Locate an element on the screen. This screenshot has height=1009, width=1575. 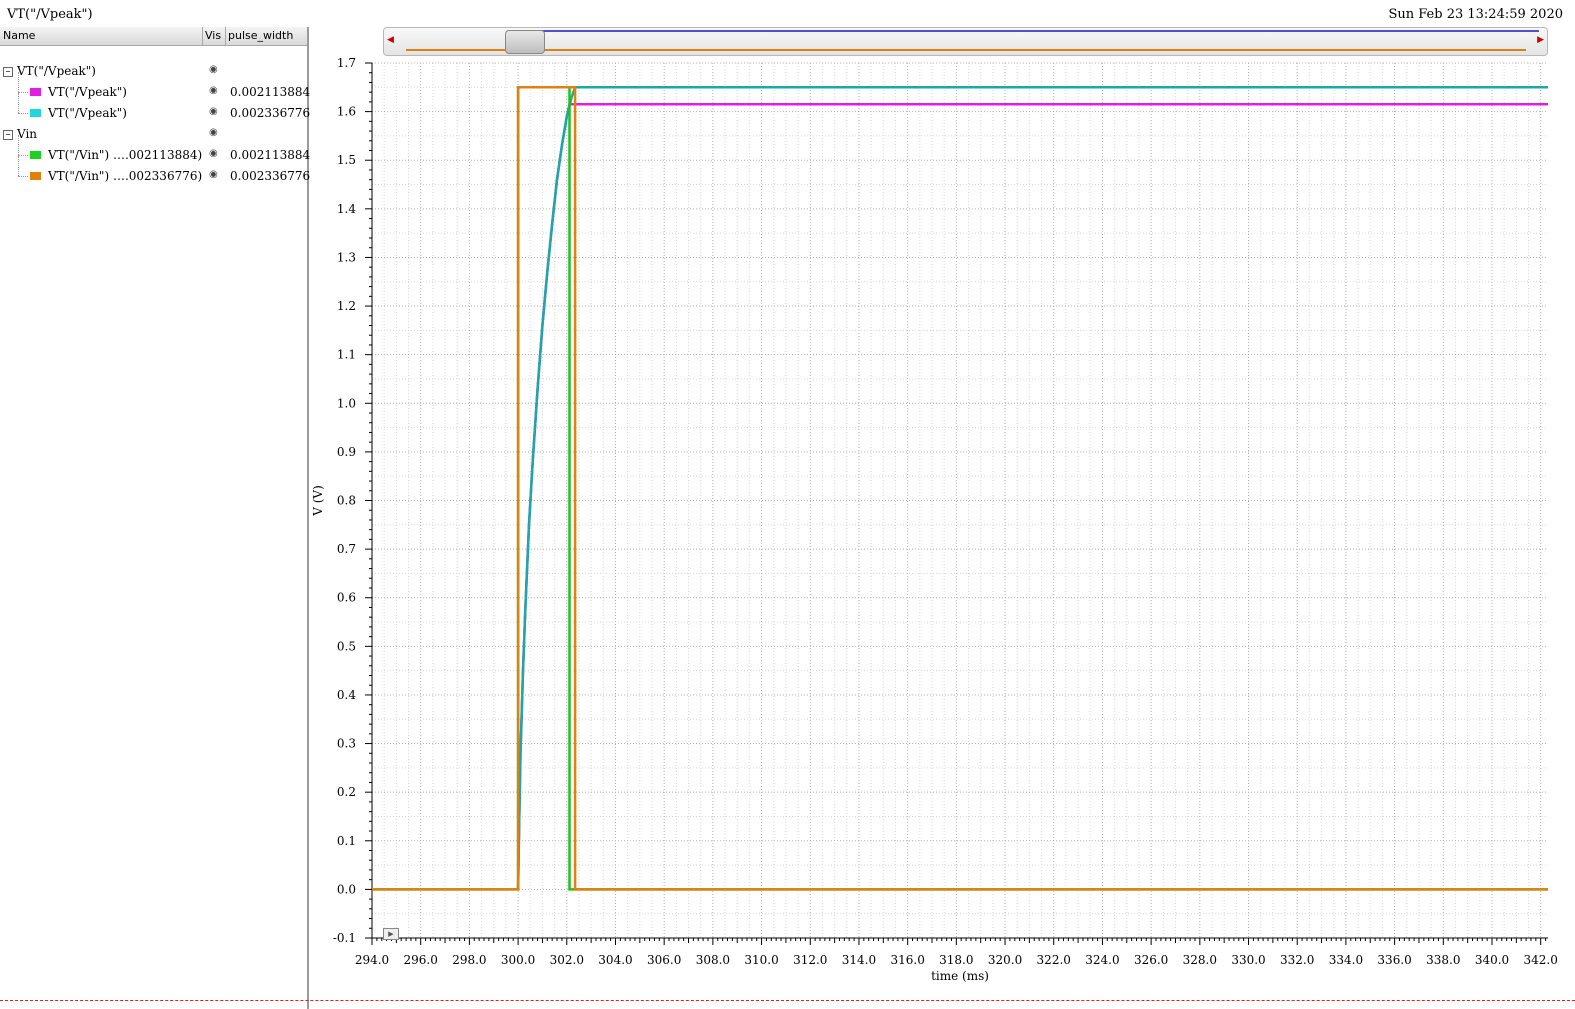
y-tick-label: 0.5 is located at coordinates (346, 646).